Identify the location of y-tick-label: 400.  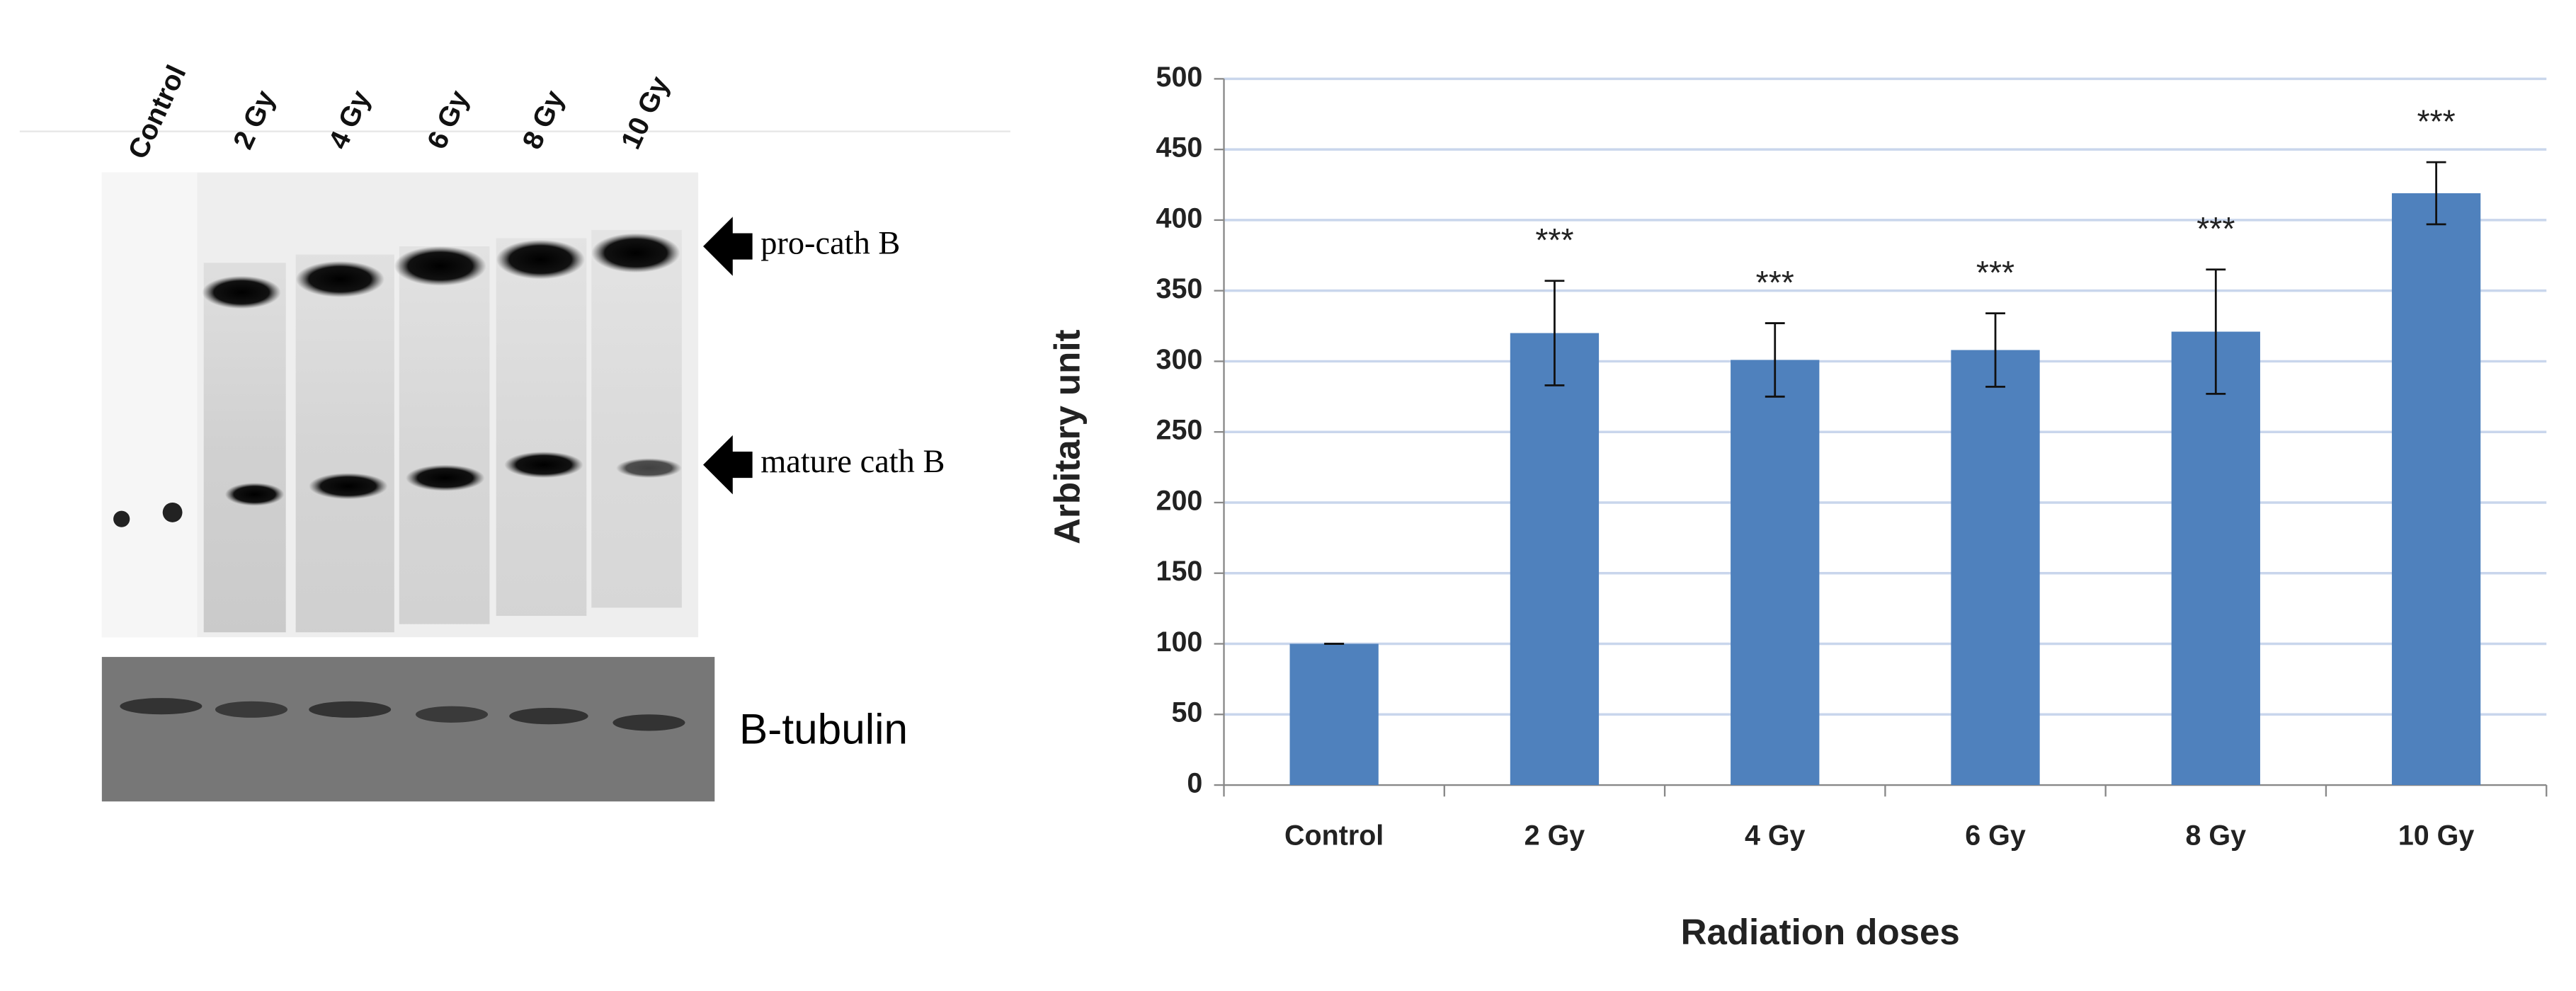
(1179, 218).